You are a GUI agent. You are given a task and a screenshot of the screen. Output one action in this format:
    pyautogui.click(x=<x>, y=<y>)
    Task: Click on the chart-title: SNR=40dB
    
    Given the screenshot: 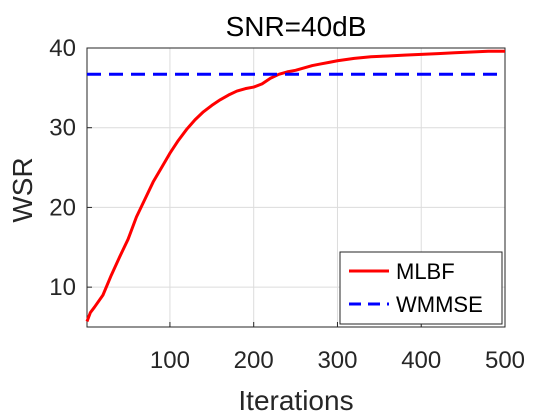 What is the action you would take?
    pyautogui.click(x=296, y=26)
    